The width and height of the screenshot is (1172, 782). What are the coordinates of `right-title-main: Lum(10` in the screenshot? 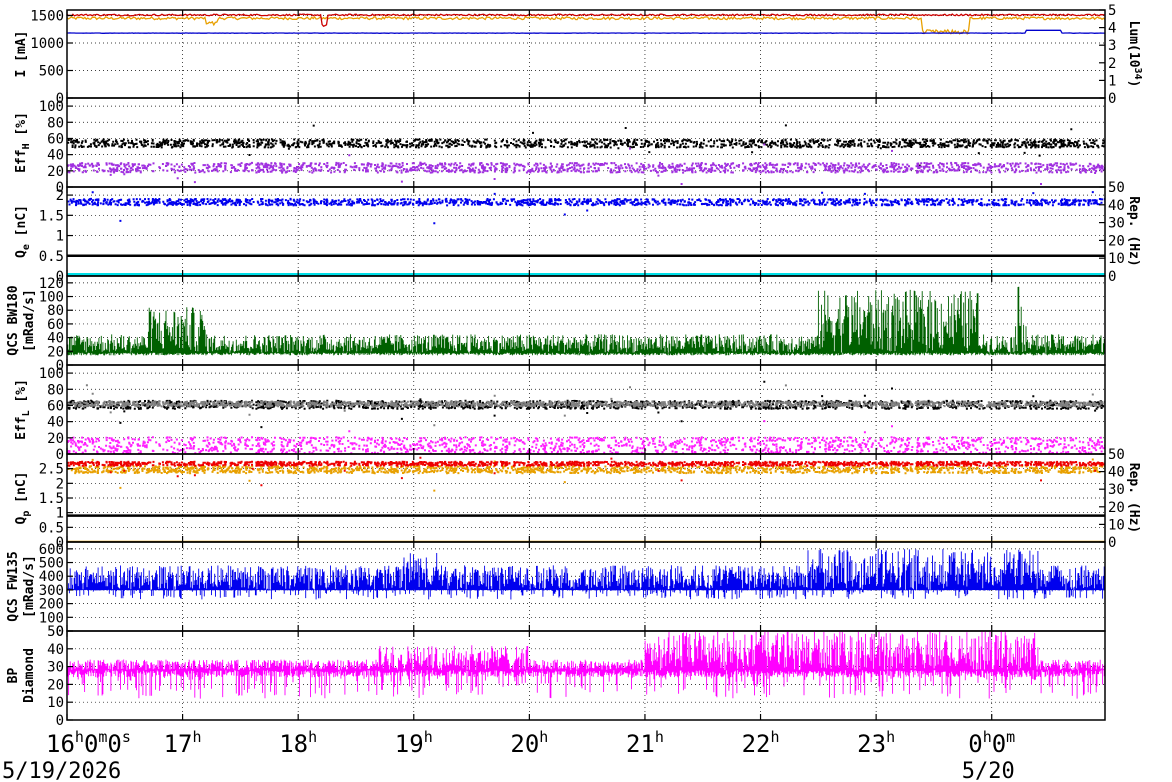 It's located at (1133, 44).